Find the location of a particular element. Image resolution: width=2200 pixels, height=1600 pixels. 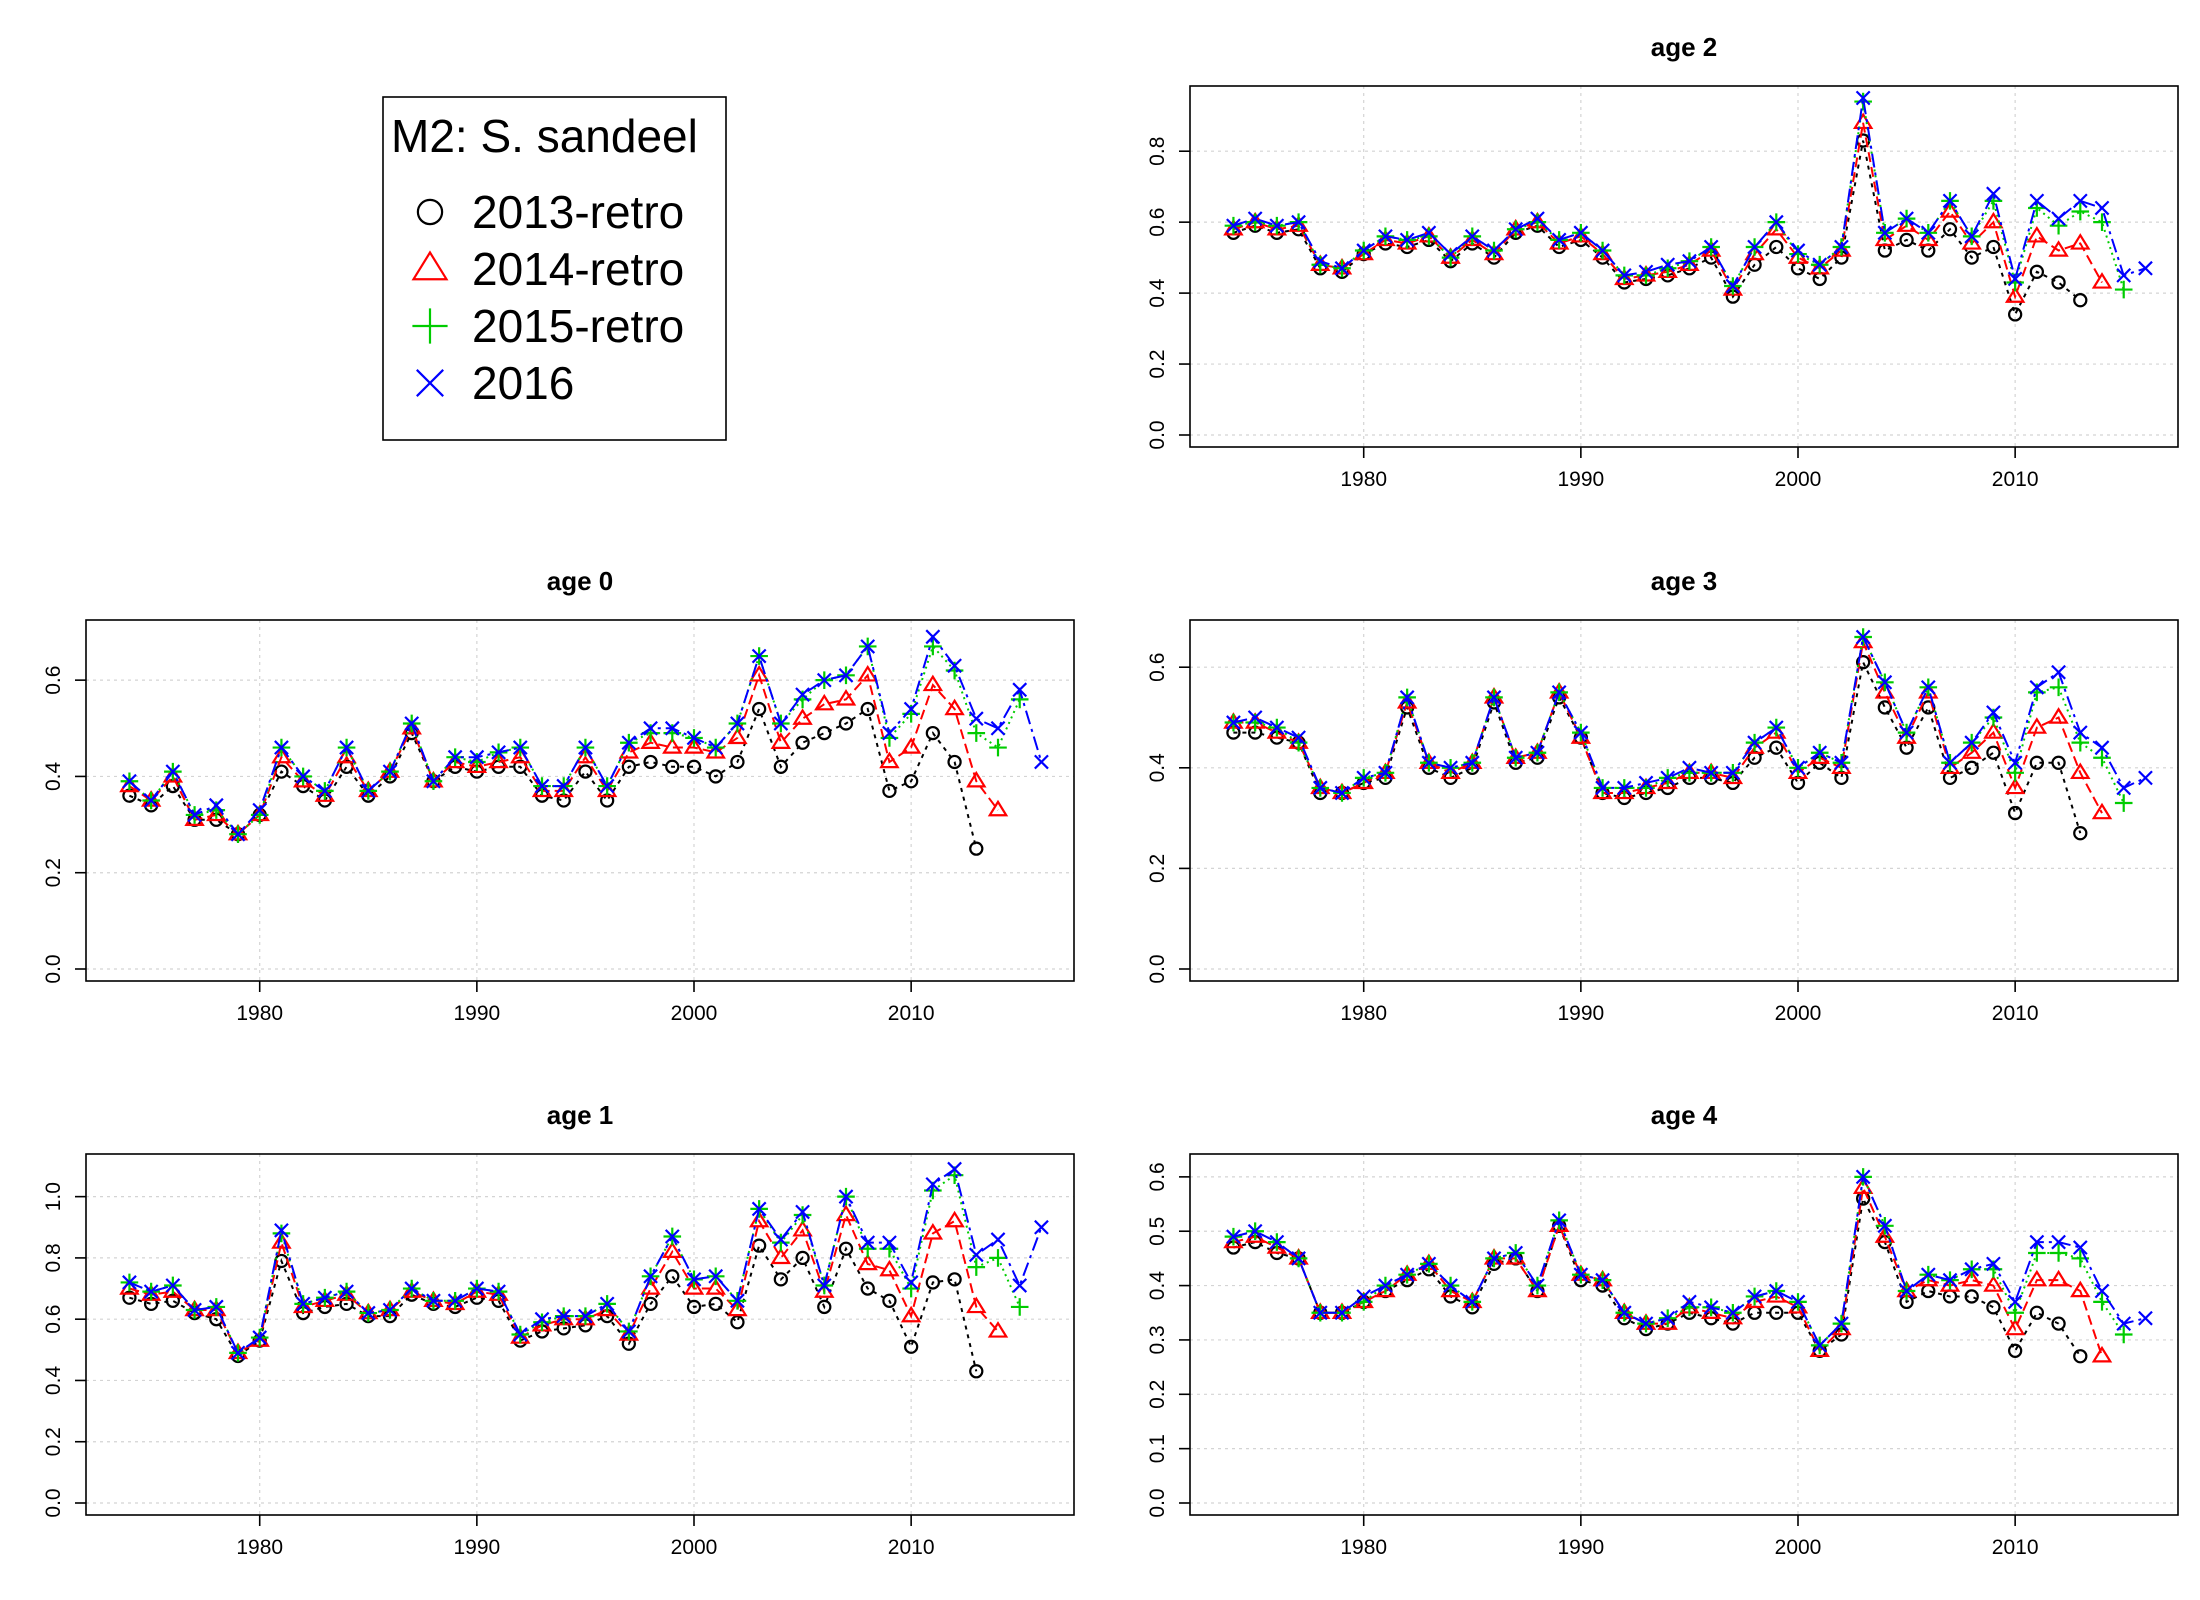

legend-label: 2015-retro is located at coordinates (578, 326).